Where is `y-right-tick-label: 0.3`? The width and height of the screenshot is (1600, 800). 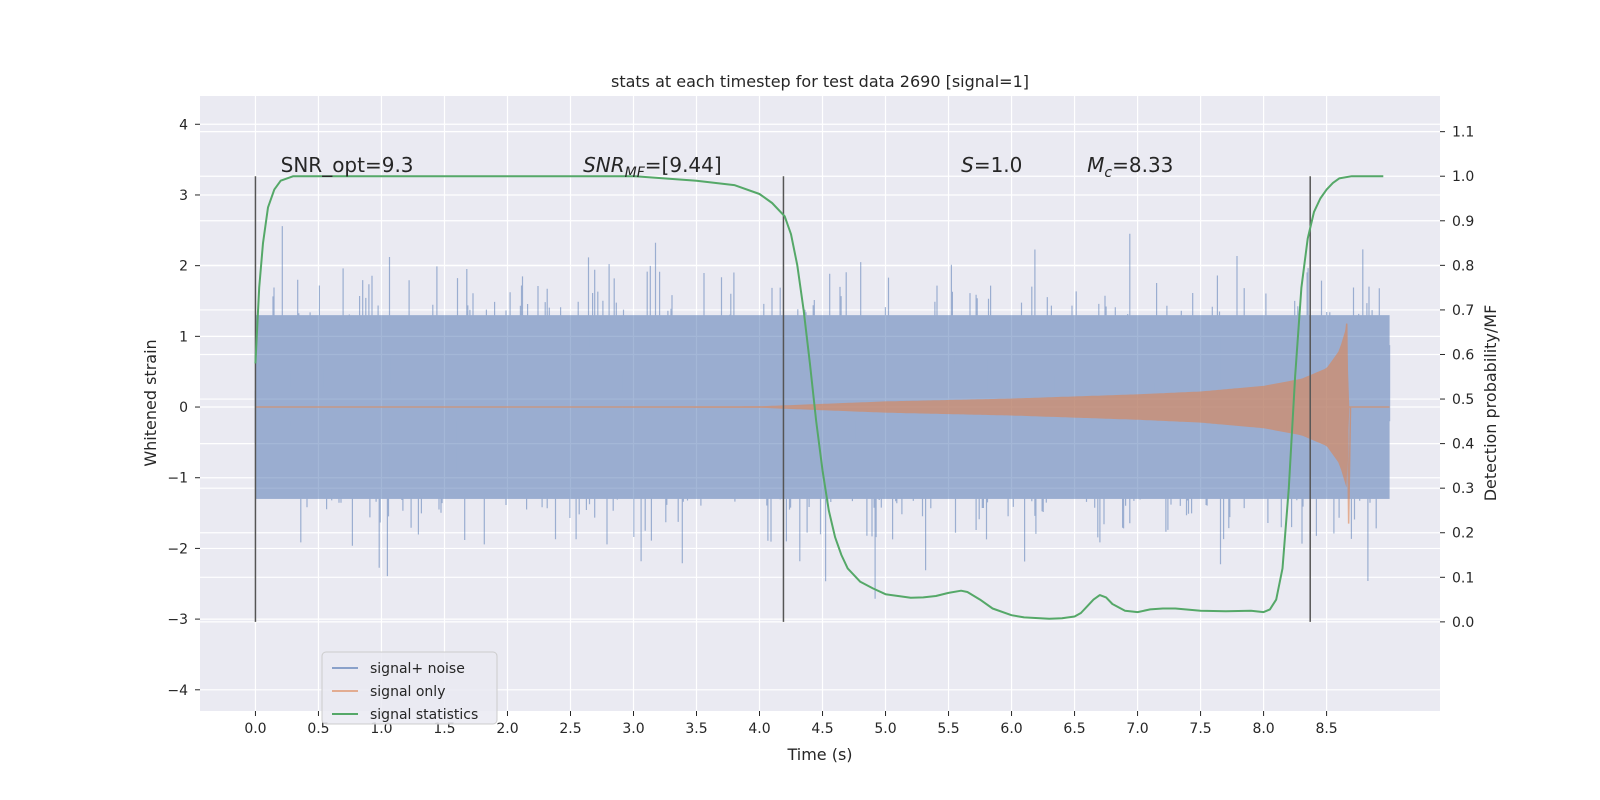
y-right-tick-label: 0.3 is located at coordinates (1463, 489).